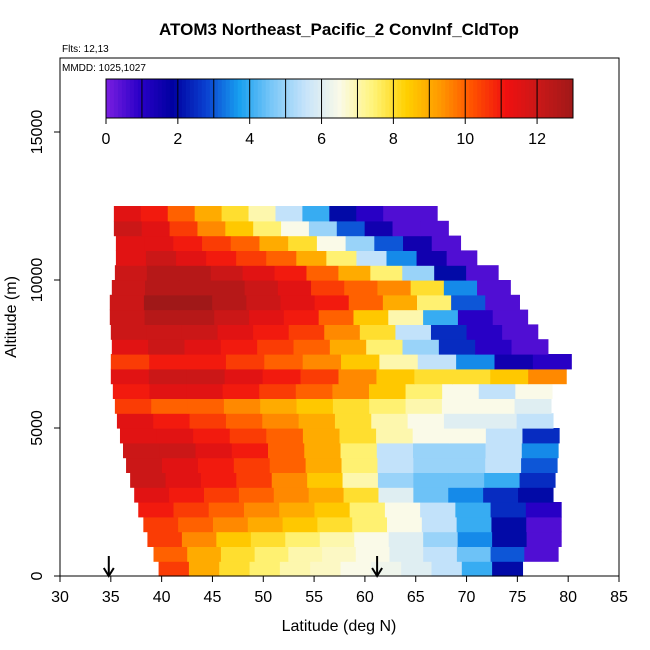 The height and width of the screenshot is (650, 650). Describe the element at coordinates (44, 345) in the screenshot. I see `y-axis-ticks: 0 5000 10000 15000` at that location.